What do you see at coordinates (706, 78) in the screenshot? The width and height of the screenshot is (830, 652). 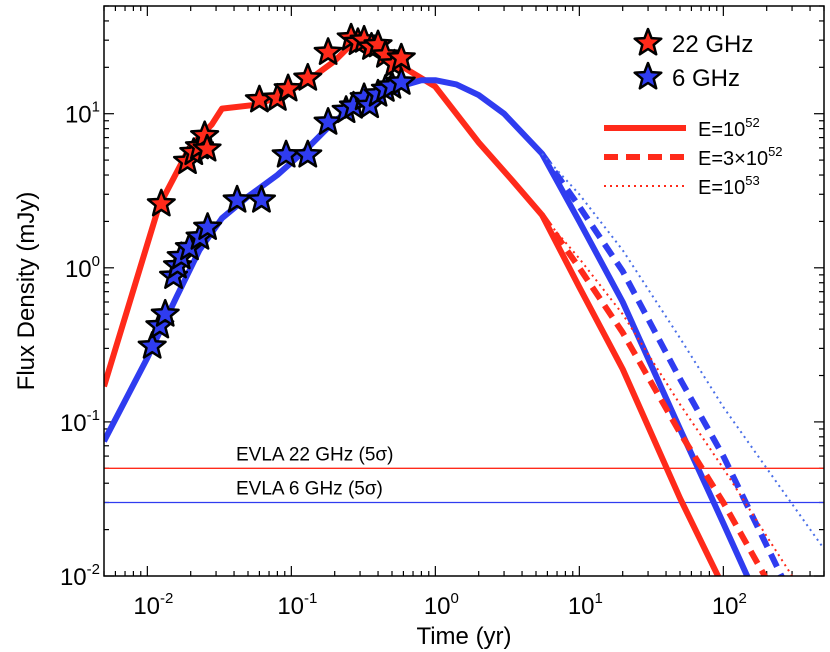 I see `legend-marker-label: 6 GHz` at bounding box center [706, 78].